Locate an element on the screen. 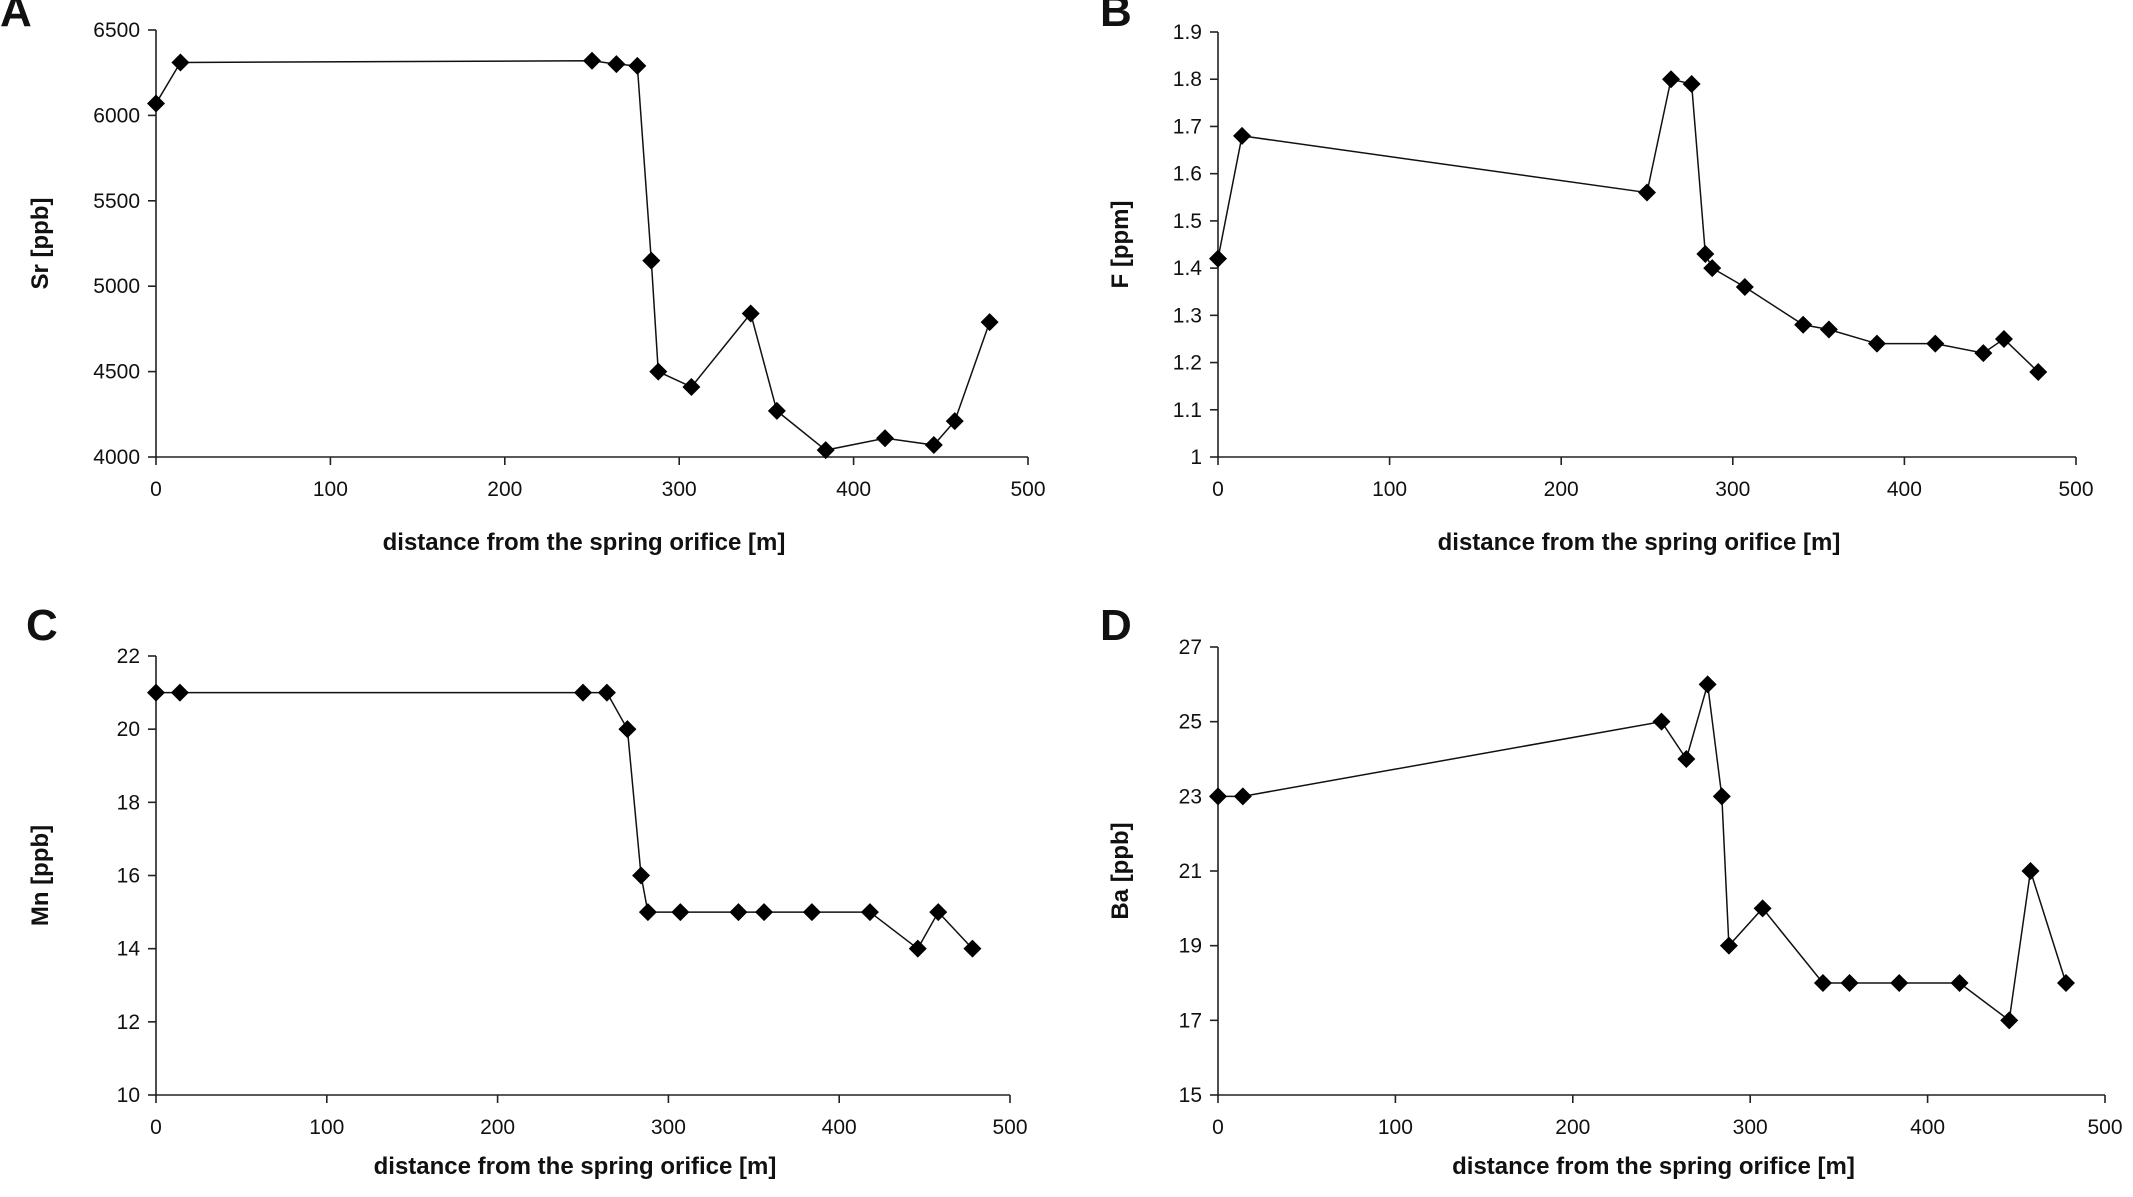  y-tick-label: 1.7 is located at coordinates (1187, 126).